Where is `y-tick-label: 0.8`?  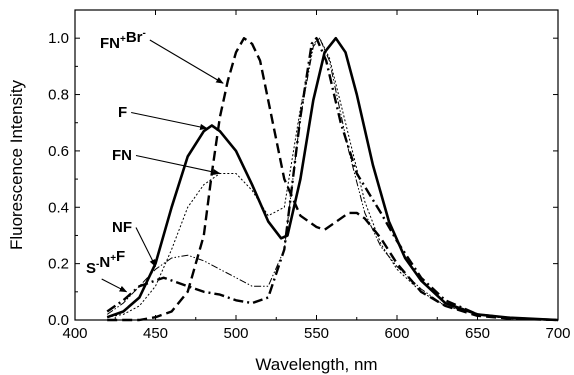 y-tick-label: 0.8 is located at coordinates (58, 95).